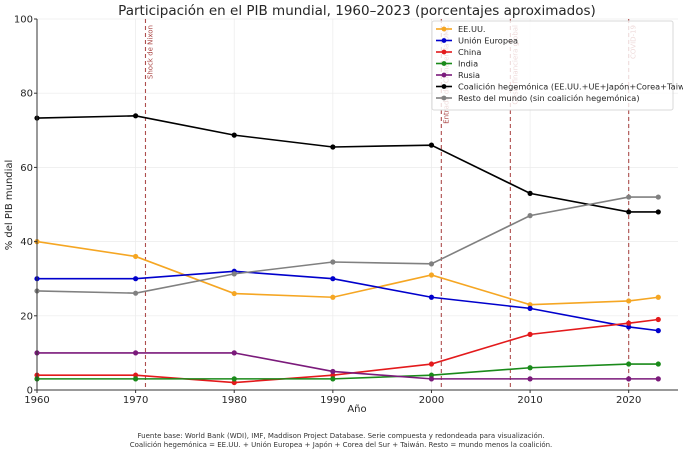 The image size is (683, 453). I want to click on y-tick-label: 60, so click(26, 168).